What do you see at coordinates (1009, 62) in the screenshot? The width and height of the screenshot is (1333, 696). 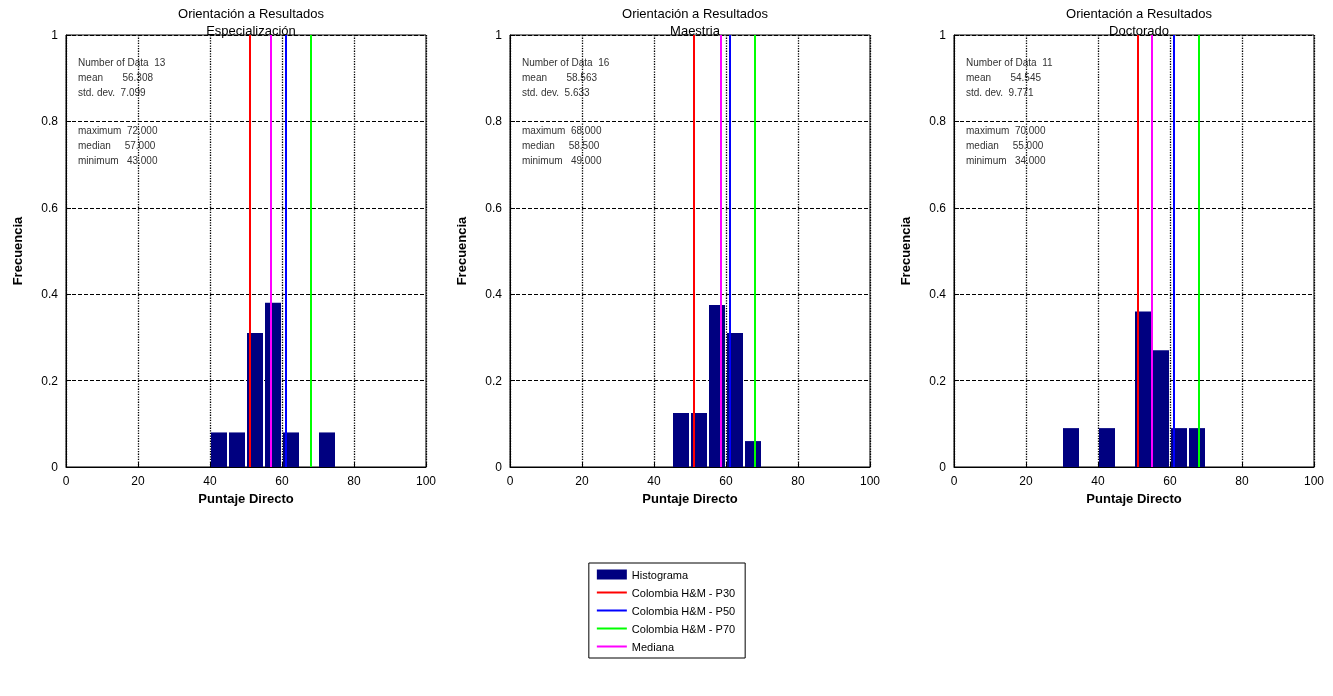 I see `annotation: Number of Data 11` at bounding box center [1009, 62].